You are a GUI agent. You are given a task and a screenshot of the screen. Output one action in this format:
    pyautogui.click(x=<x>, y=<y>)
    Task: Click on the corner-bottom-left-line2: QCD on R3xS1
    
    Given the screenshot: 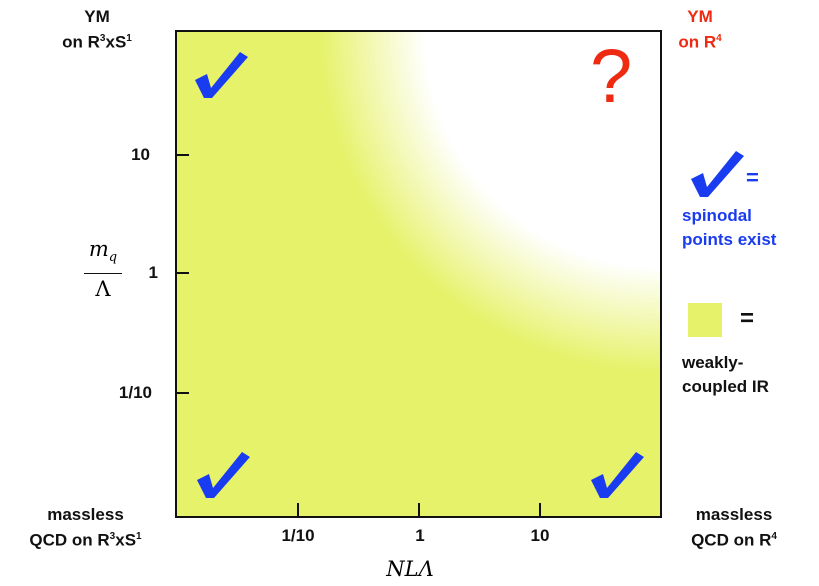 What is the action you would take?
    pyautogui.click(x=85, y=539)
    